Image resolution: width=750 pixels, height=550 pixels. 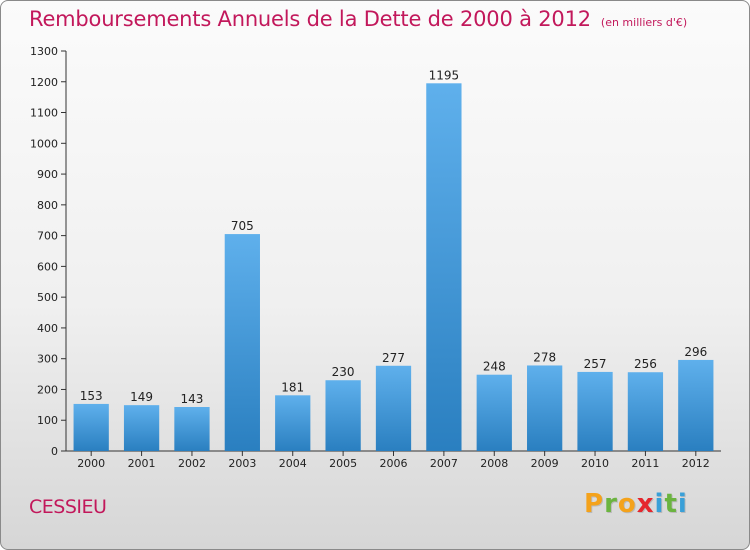 I want to click on y-tick-label: 500, so click(x=47, y=297).